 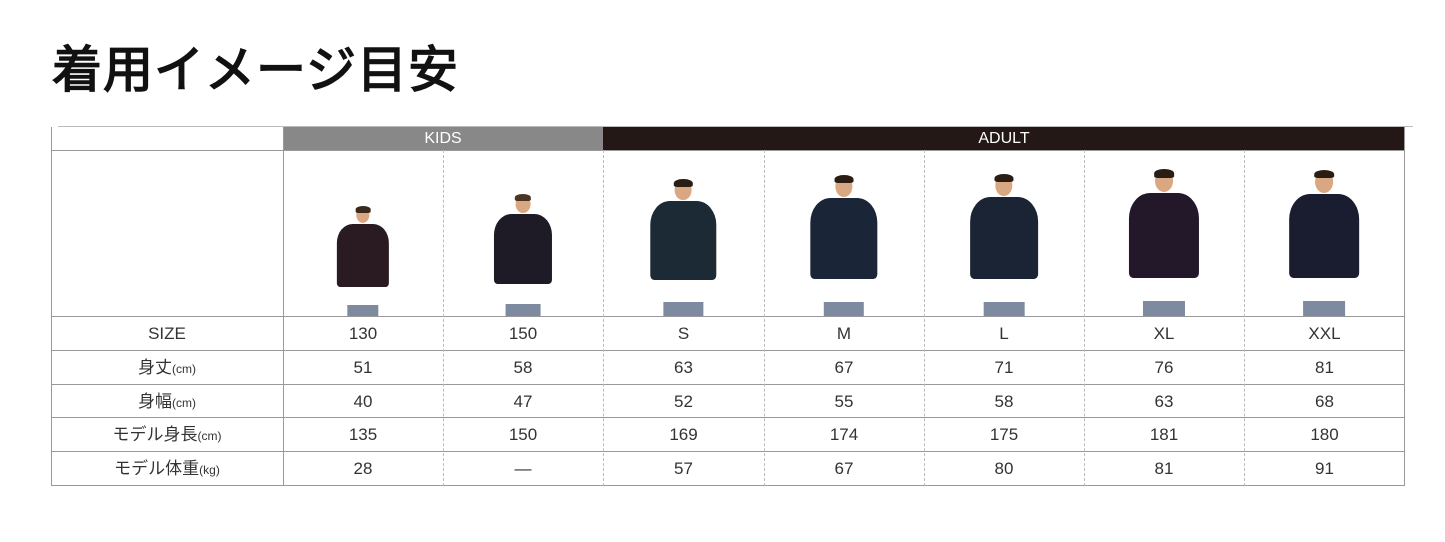 I want to click on table-cell: 52, so click(x=683, y=401).